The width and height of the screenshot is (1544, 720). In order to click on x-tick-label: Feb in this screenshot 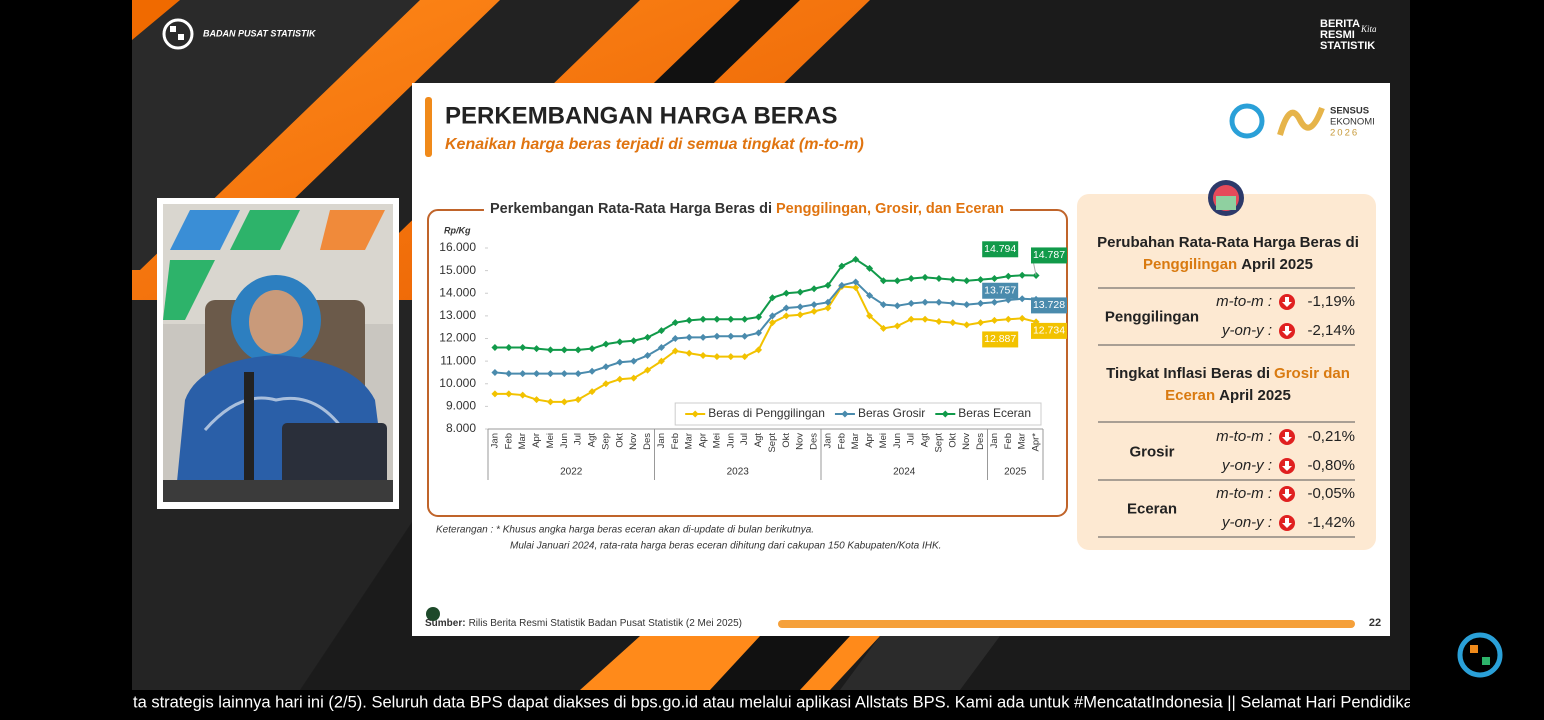, I will do `click(841, 441)`.